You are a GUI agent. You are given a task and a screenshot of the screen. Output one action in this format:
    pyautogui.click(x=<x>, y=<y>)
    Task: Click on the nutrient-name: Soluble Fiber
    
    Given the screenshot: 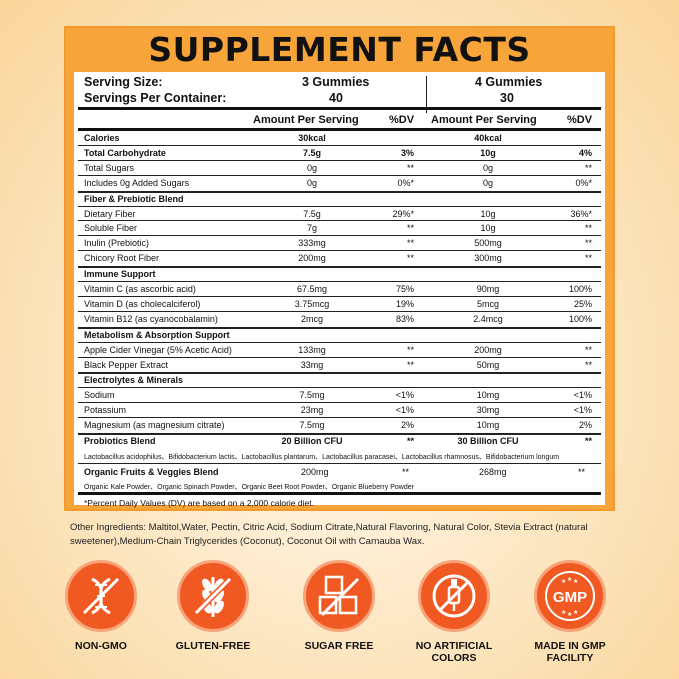 What is the action you would take?
    pyautogui.click(x=111, y=228)
    